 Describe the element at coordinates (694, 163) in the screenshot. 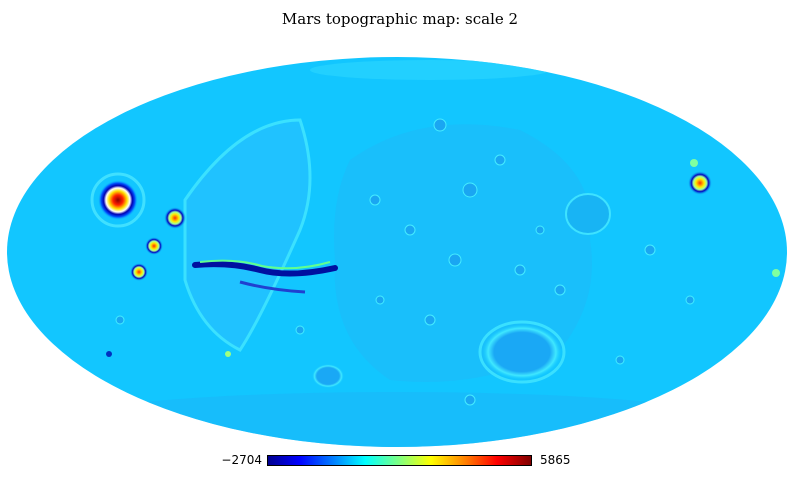

I see `elysium-minor` at that location.